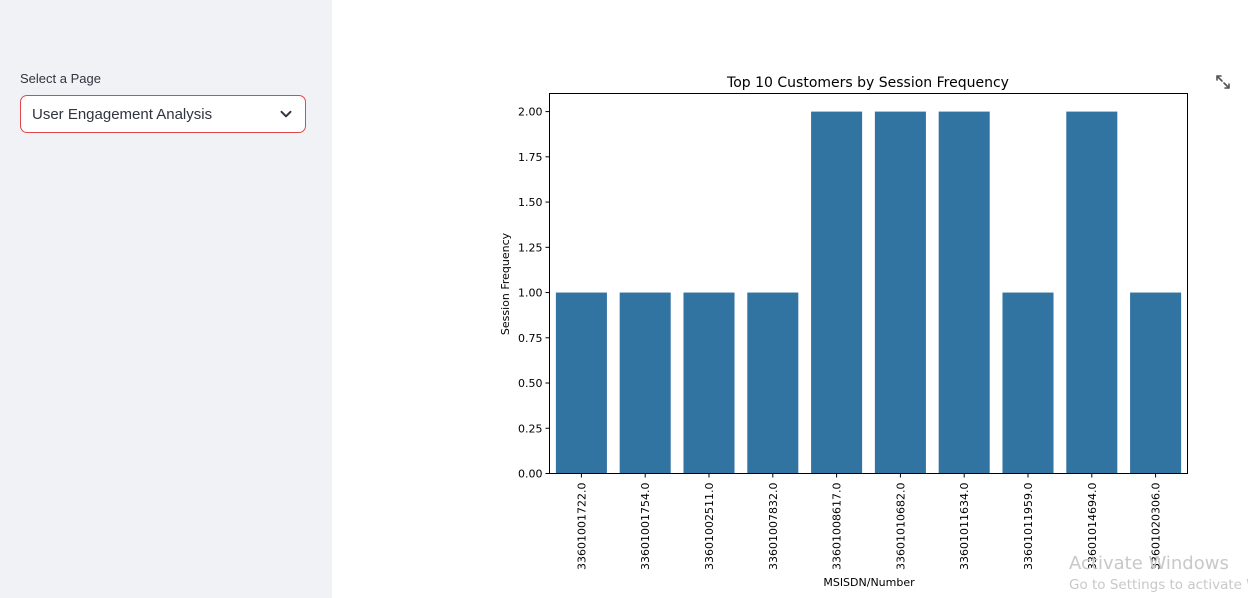 The height and width of the screenshot is (598, 1248). I want to click on watermark-title: Activate Windows, so click(1149, 563).